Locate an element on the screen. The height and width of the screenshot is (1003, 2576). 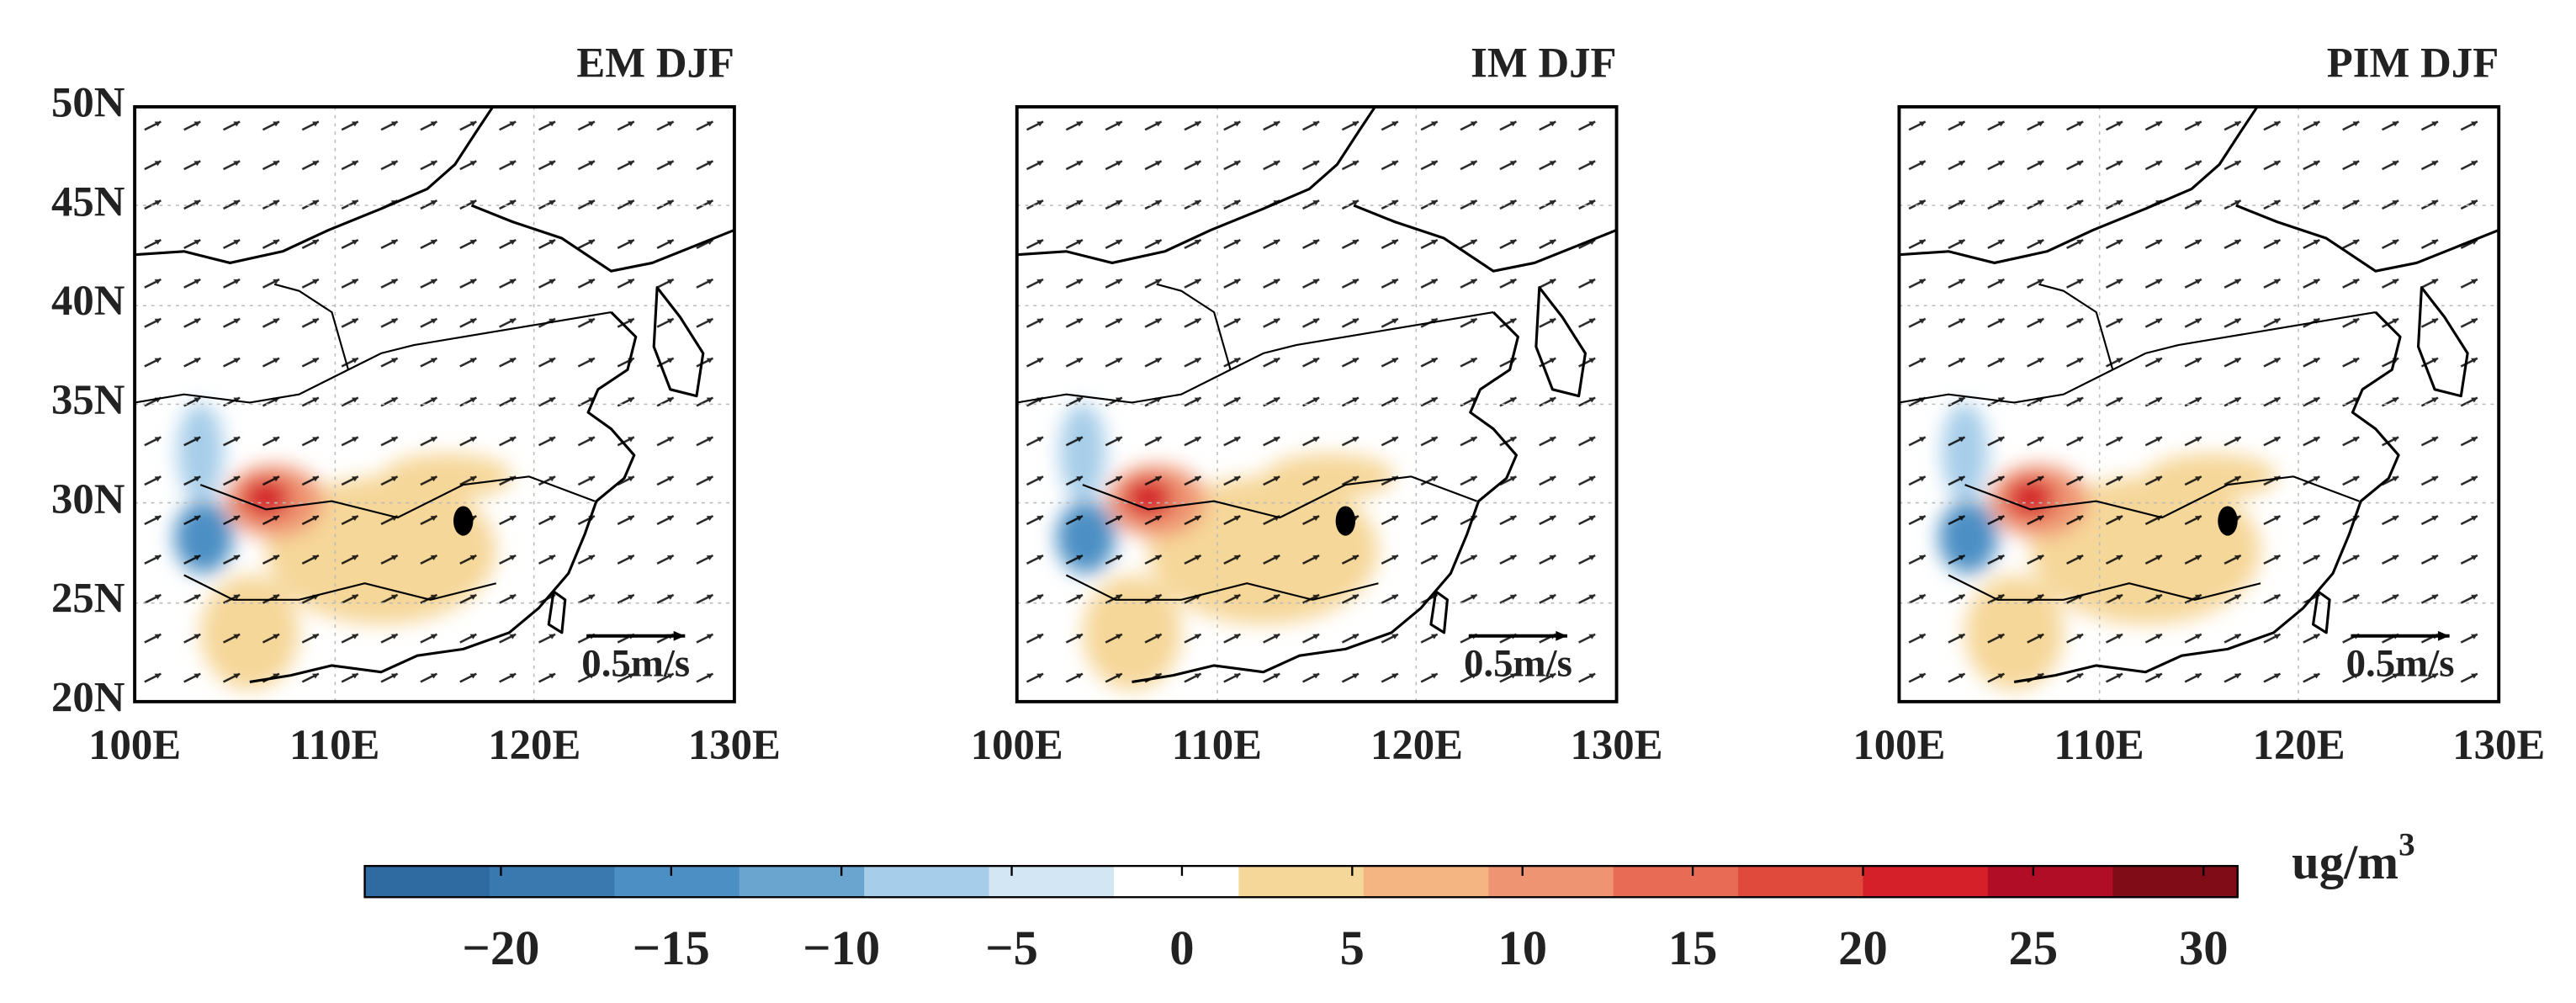
colorbar-unit: ug/m3 is located at coordinates (2353, 858).